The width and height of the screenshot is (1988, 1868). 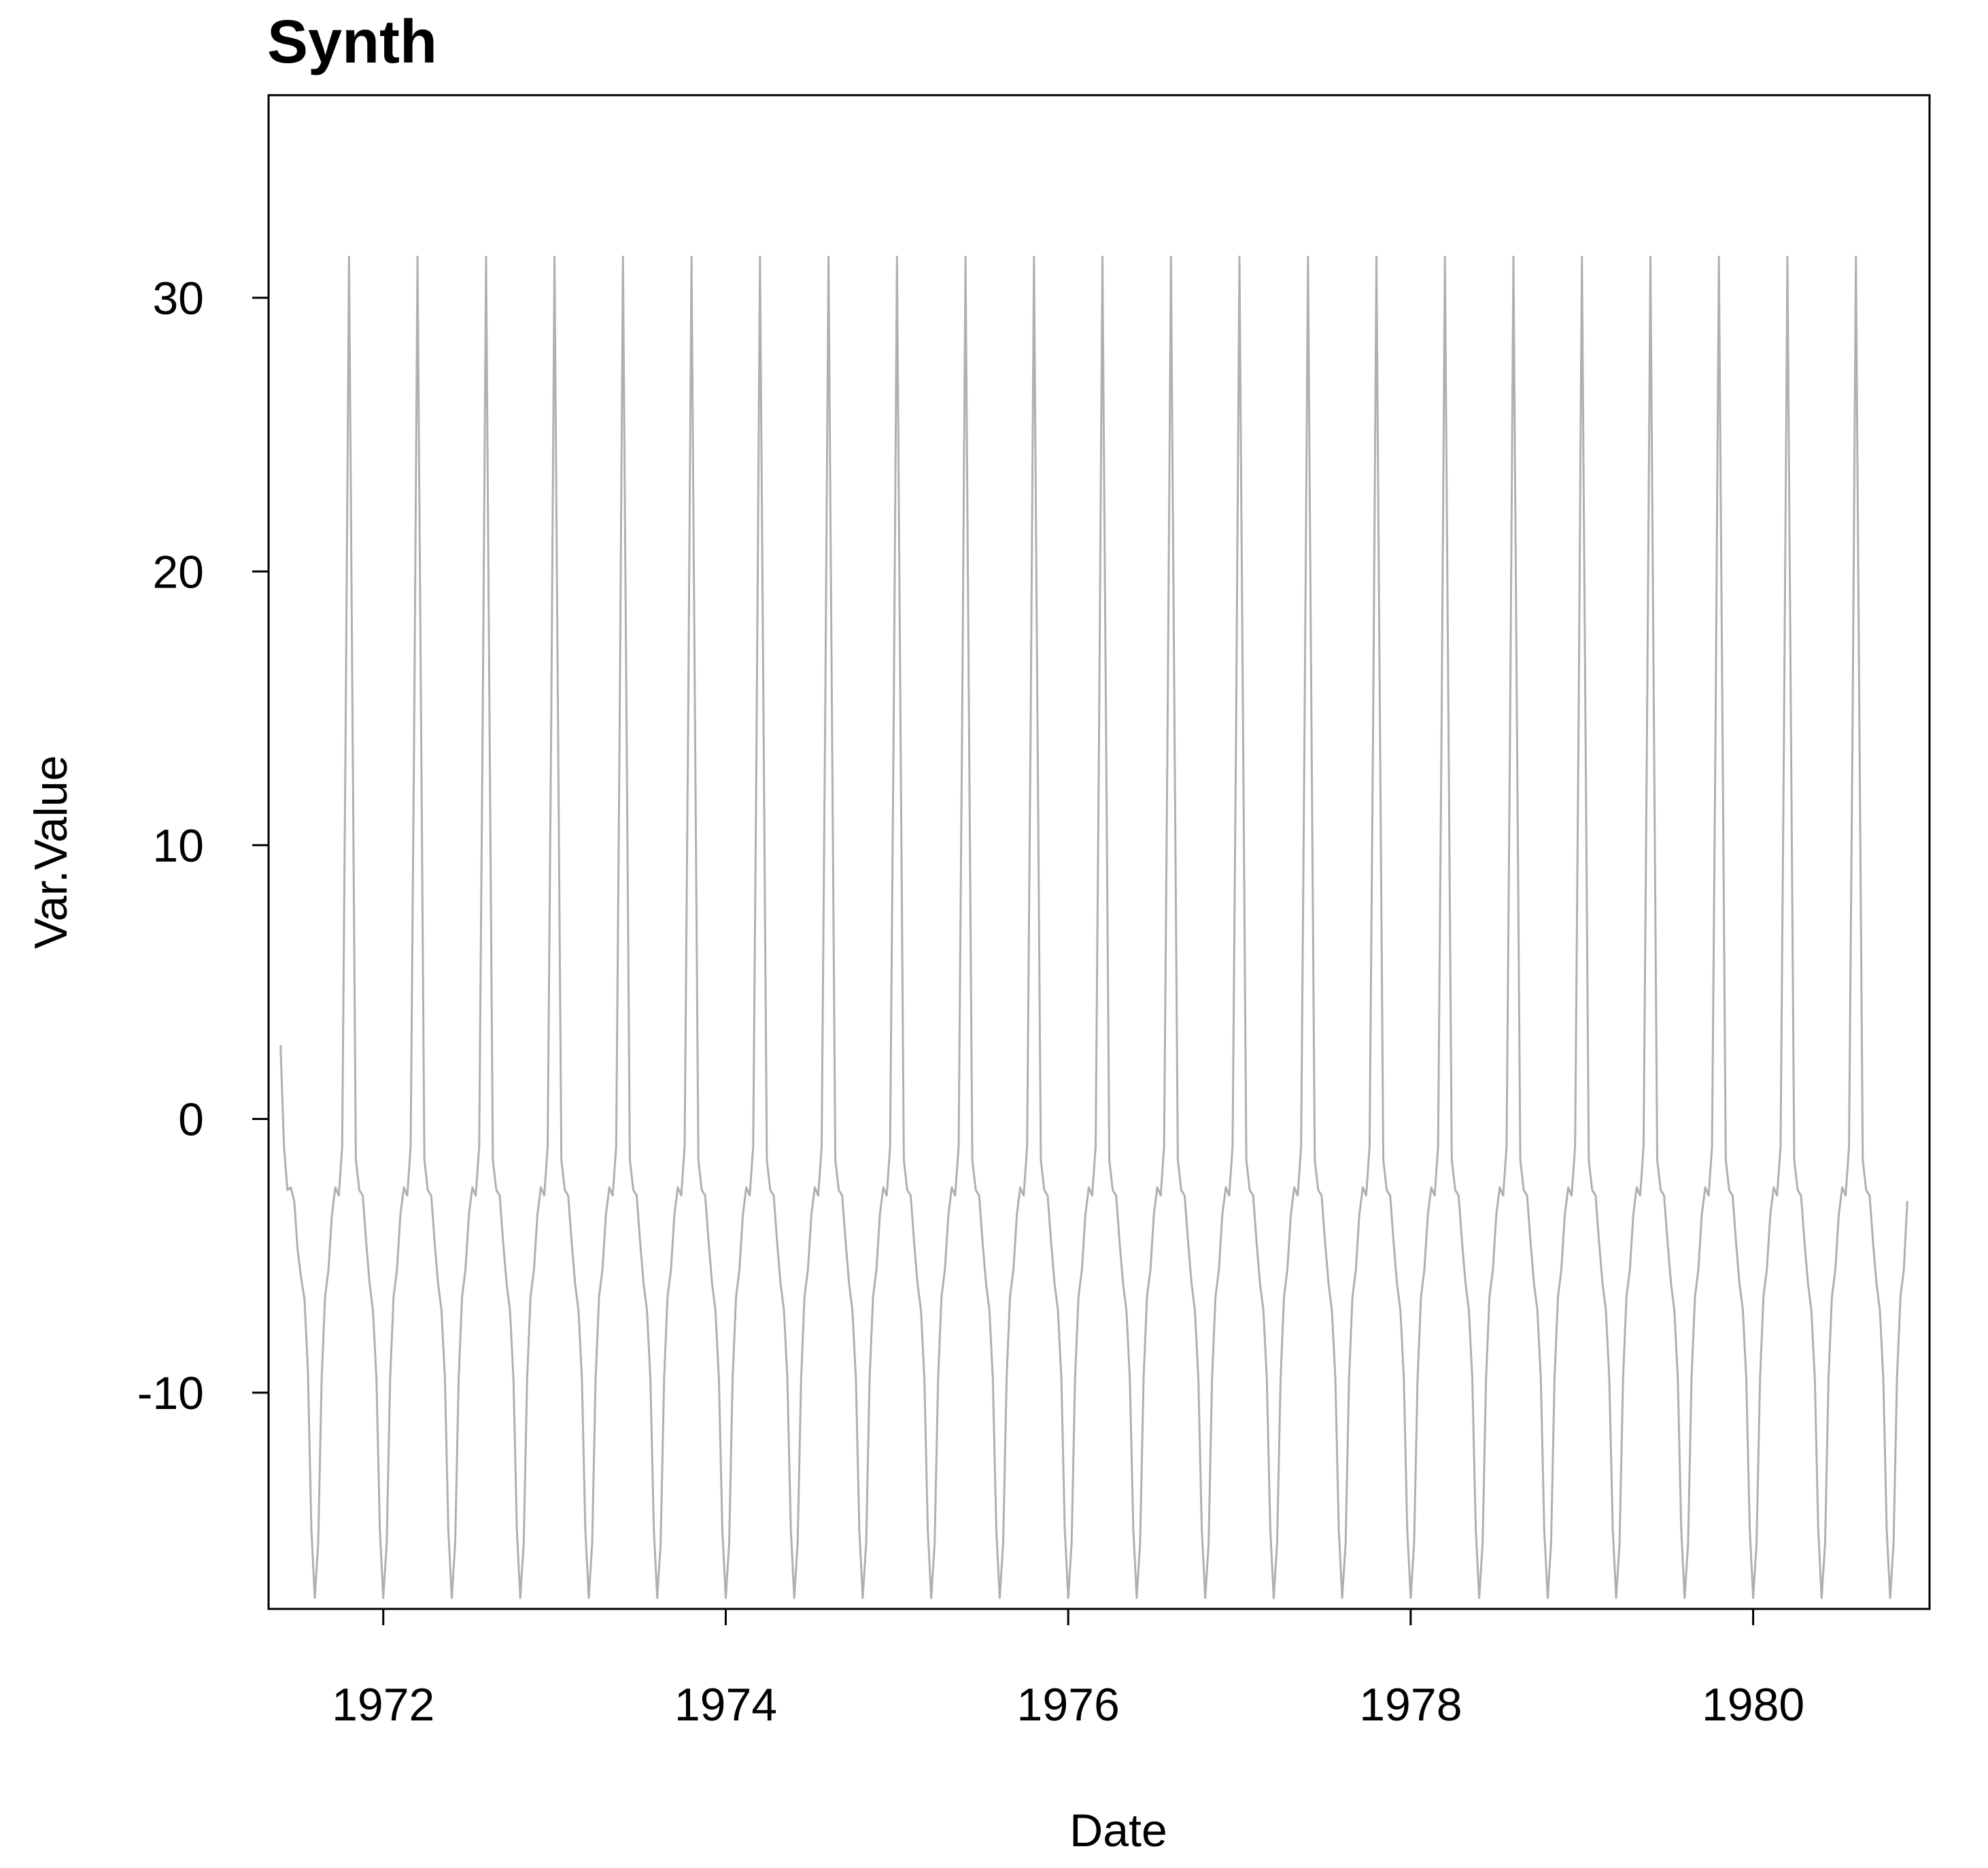 I want to click on x-tick-label: 1976, so click(x=1068, y=1705).